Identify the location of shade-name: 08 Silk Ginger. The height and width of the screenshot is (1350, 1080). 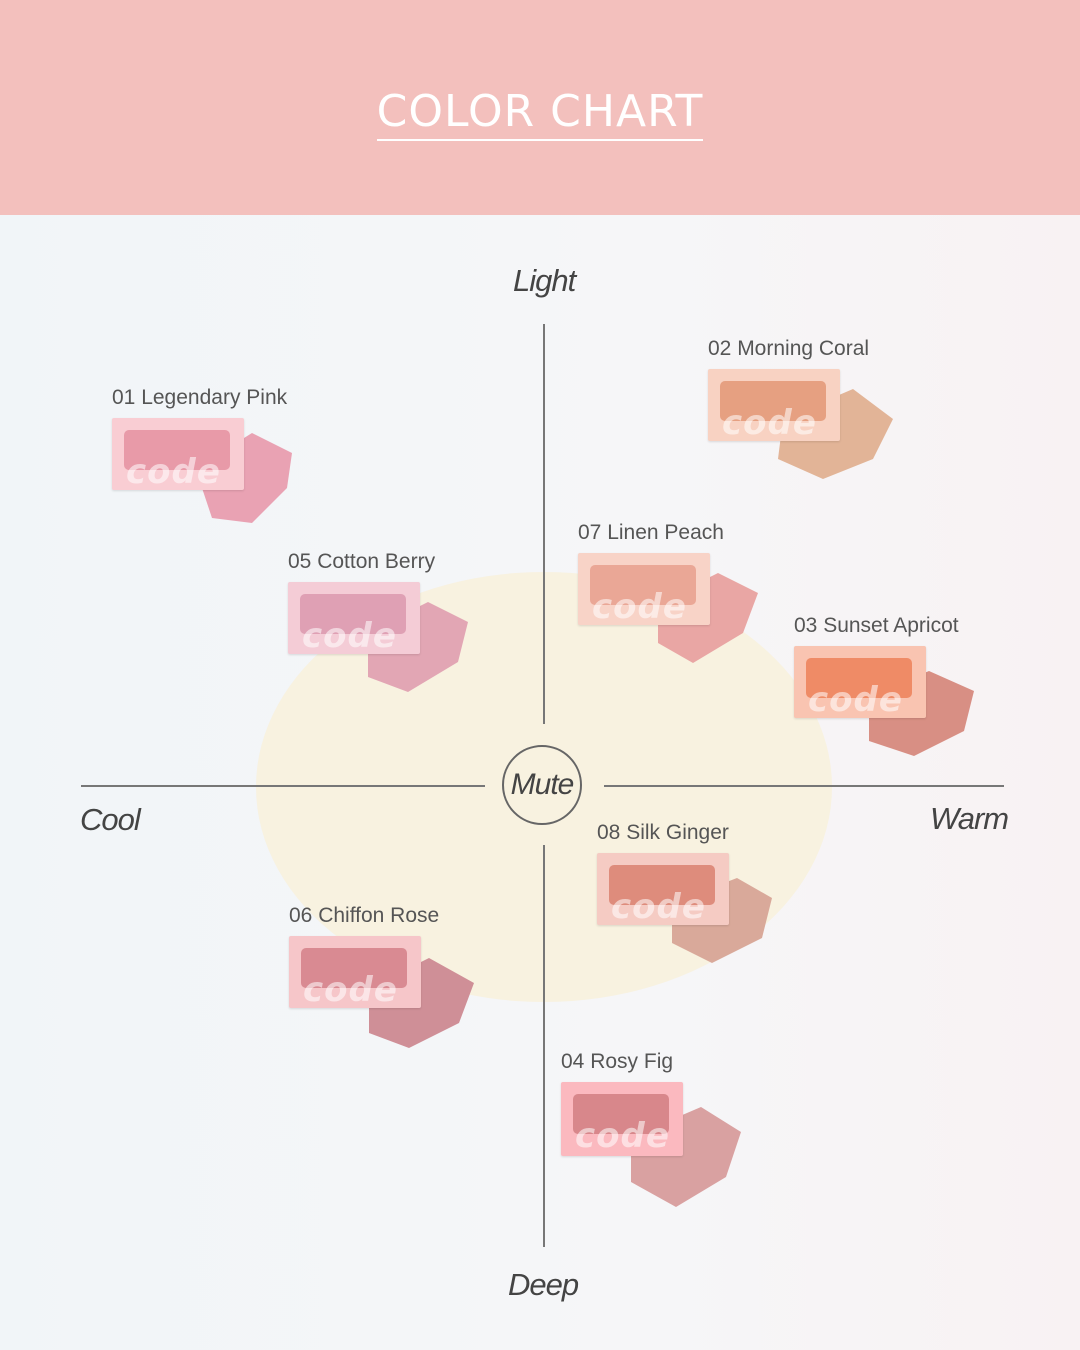
(663, 832).